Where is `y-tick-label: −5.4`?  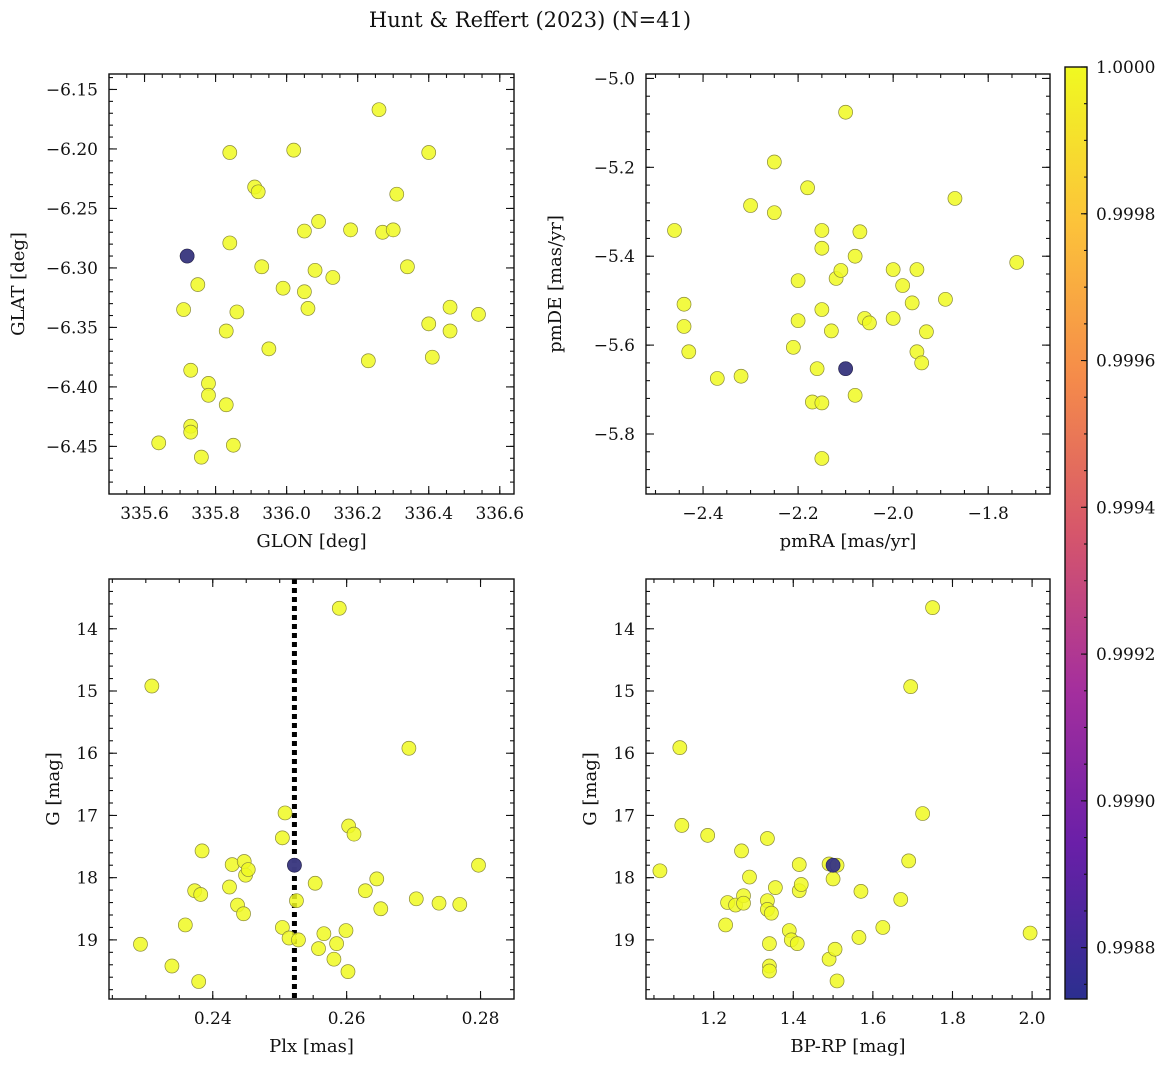 y-tick-label: −5.4 is located at coordinates (614, 257).